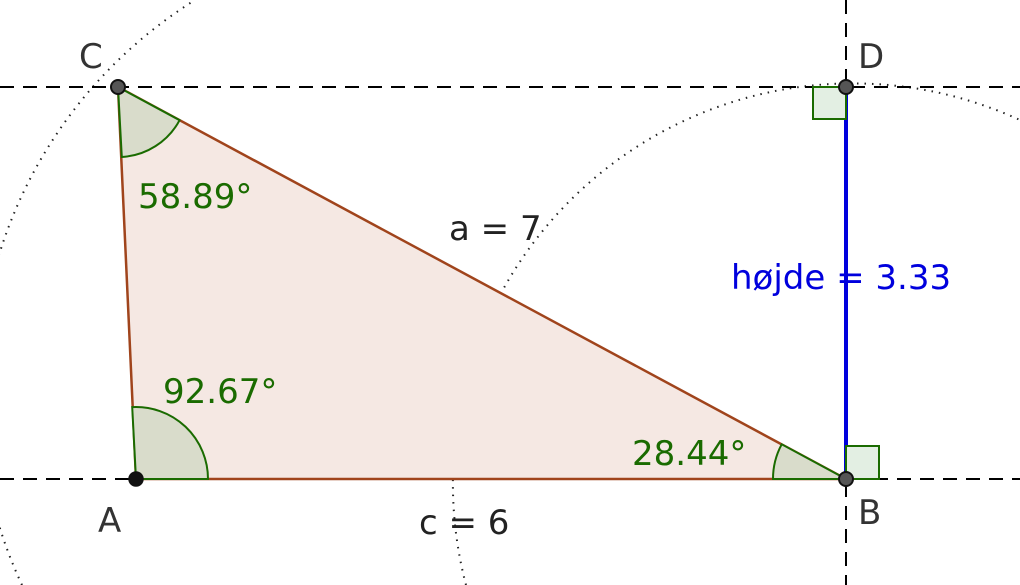  I want to click on angle-label-c: 58.89°, so click(195, 197).